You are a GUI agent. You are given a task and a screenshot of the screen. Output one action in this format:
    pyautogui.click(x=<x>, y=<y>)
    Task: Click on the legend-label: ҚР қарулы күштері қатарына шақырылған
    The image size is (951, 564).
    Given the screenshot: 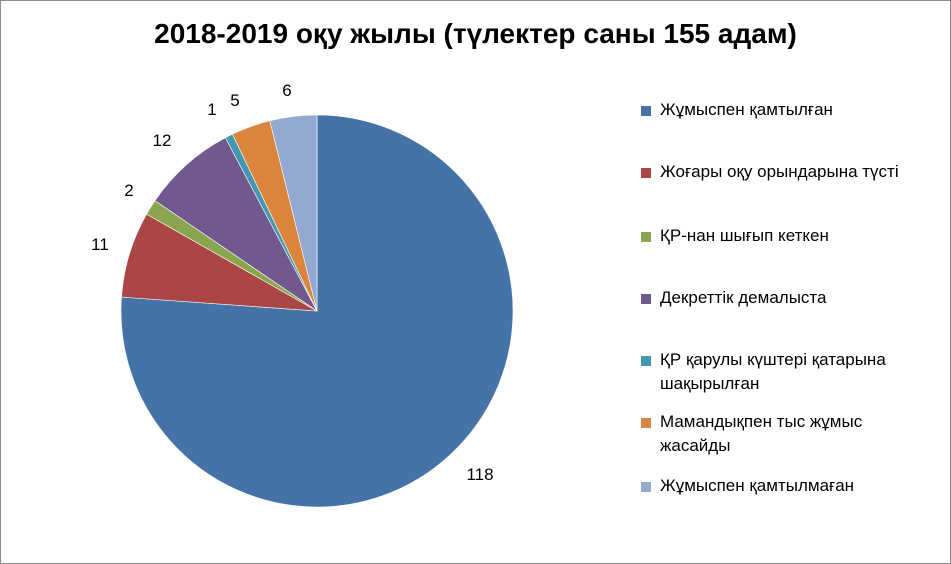 What is the action you would take?
    pyautogui.click(x=800, y=372)
    